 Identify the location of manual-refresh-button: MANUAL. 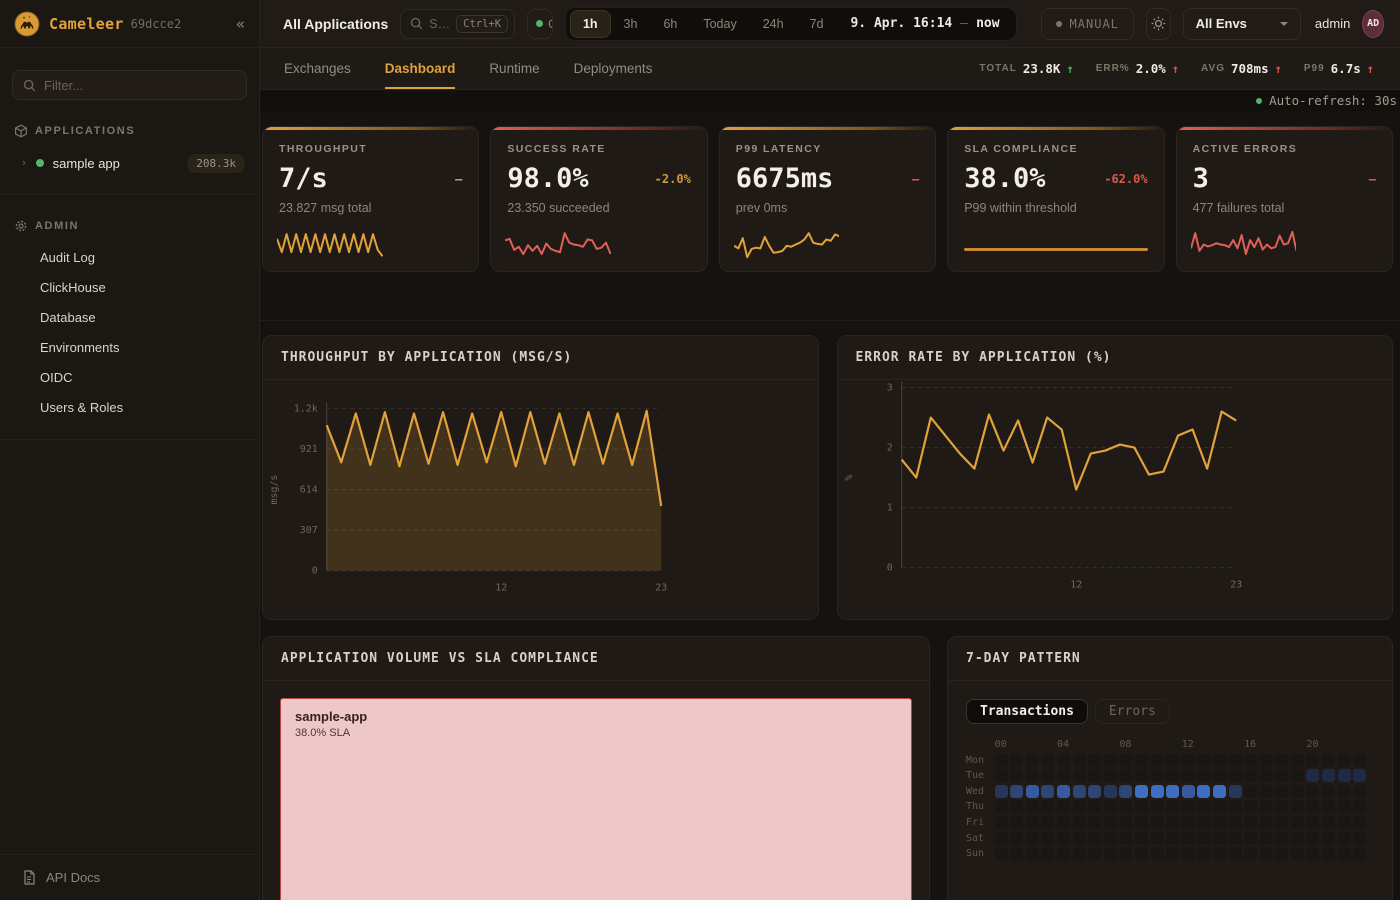
(1087, 23).